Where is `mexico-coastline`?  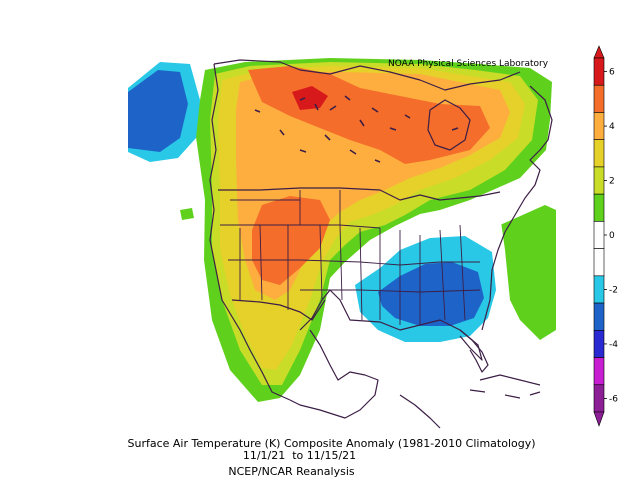
mexico-coastline is located at coordinates (334, 374).